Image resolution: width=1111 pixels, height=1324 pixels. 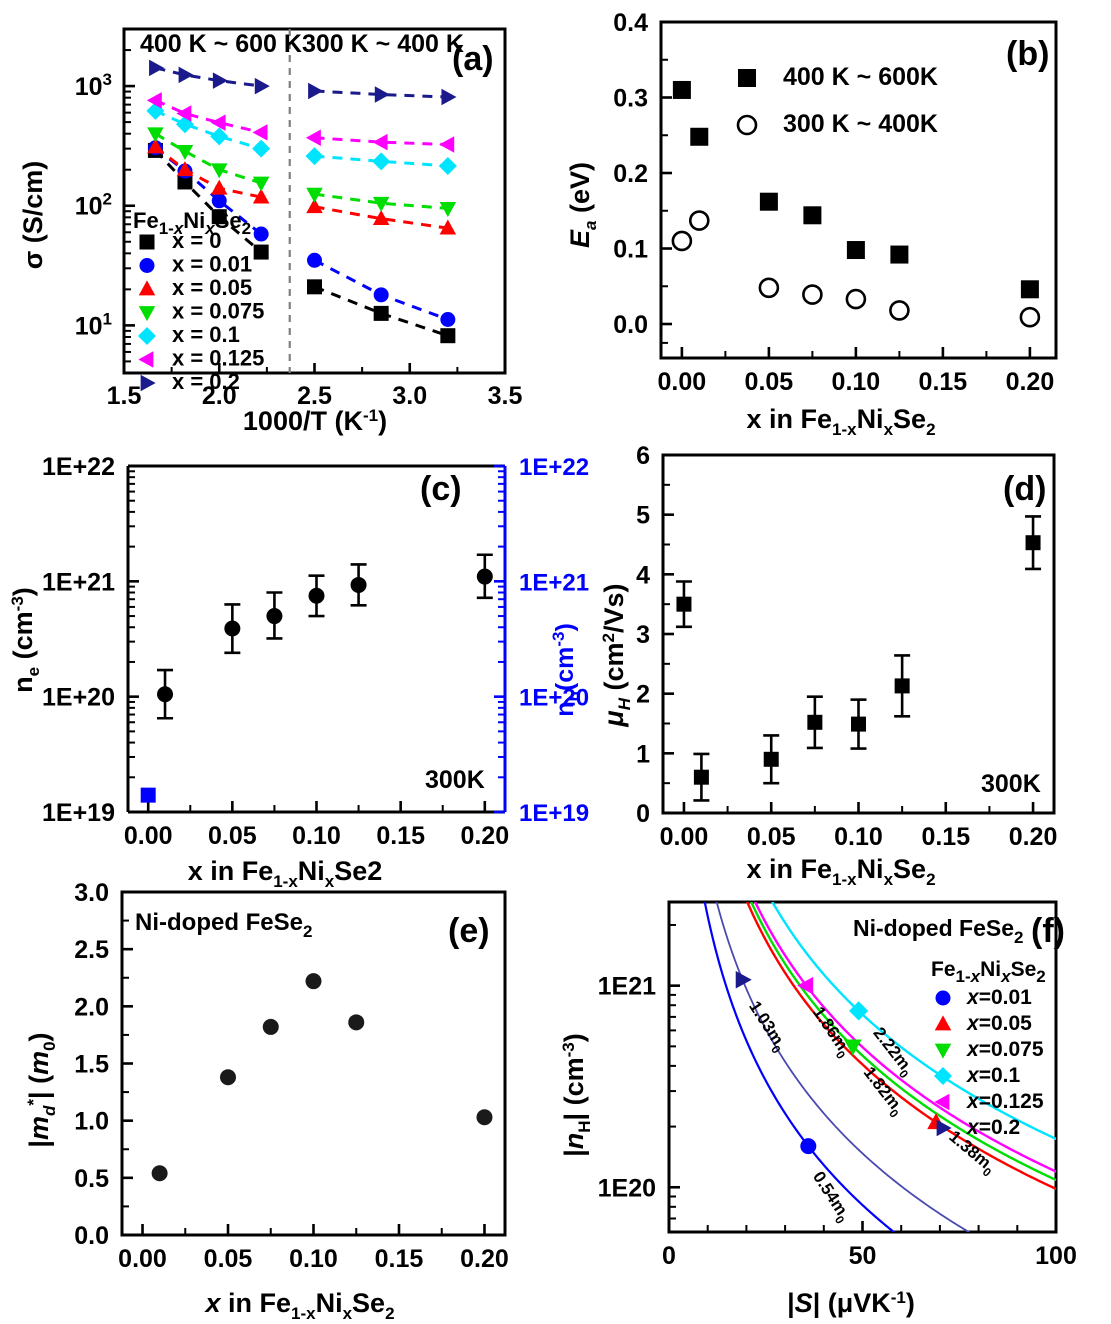 What do you see at coordinates (25, 640) in the screenshot?
I see `panel-c-ylabel: ne (cm-3)` at bounding box center [25, 640].